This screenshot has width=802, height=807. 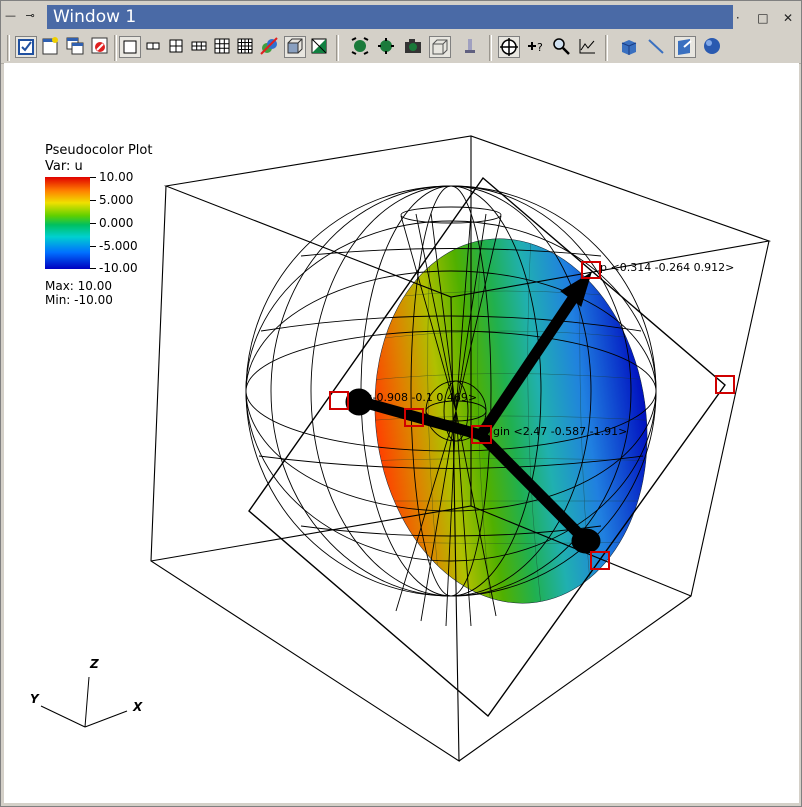 I want to click on maximize-button: □, so click(x=763, y=18).